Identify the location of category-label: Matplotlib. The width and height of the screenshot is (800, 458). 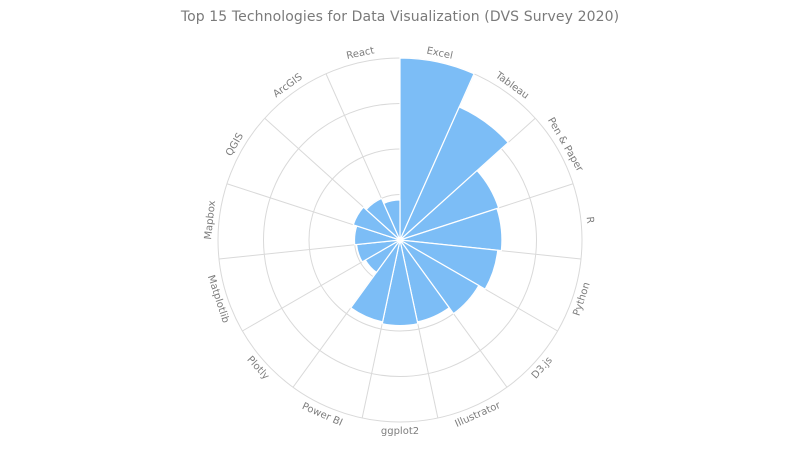
(218, 299).